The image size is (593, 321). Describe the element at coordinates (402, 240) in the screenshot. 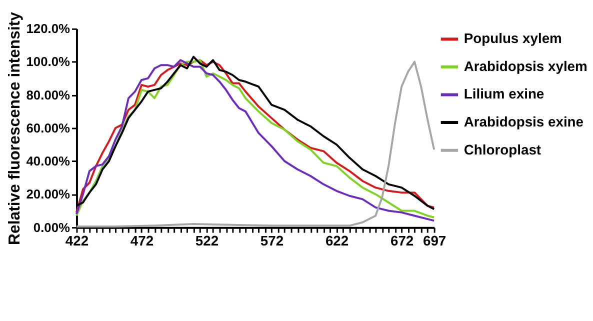

I see `x-tick-label: 672` at that location.